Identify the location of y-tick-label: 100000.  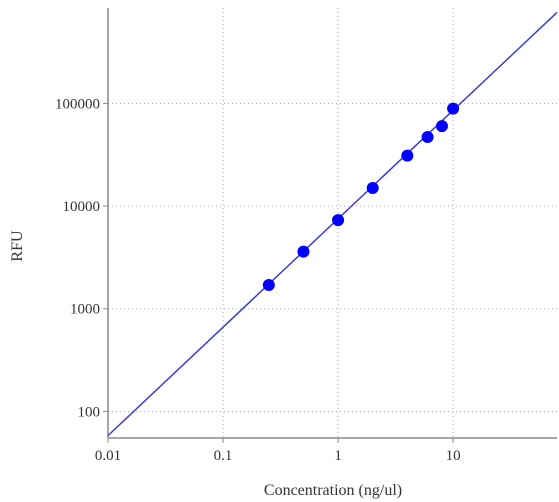
(77, 104).